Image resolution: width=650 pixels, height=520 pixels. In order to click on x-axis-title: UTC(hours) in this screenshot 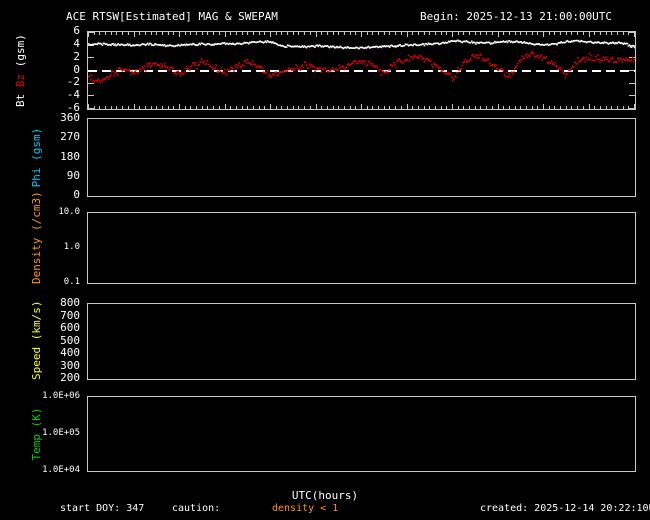, I will do `click(325, 495)`.